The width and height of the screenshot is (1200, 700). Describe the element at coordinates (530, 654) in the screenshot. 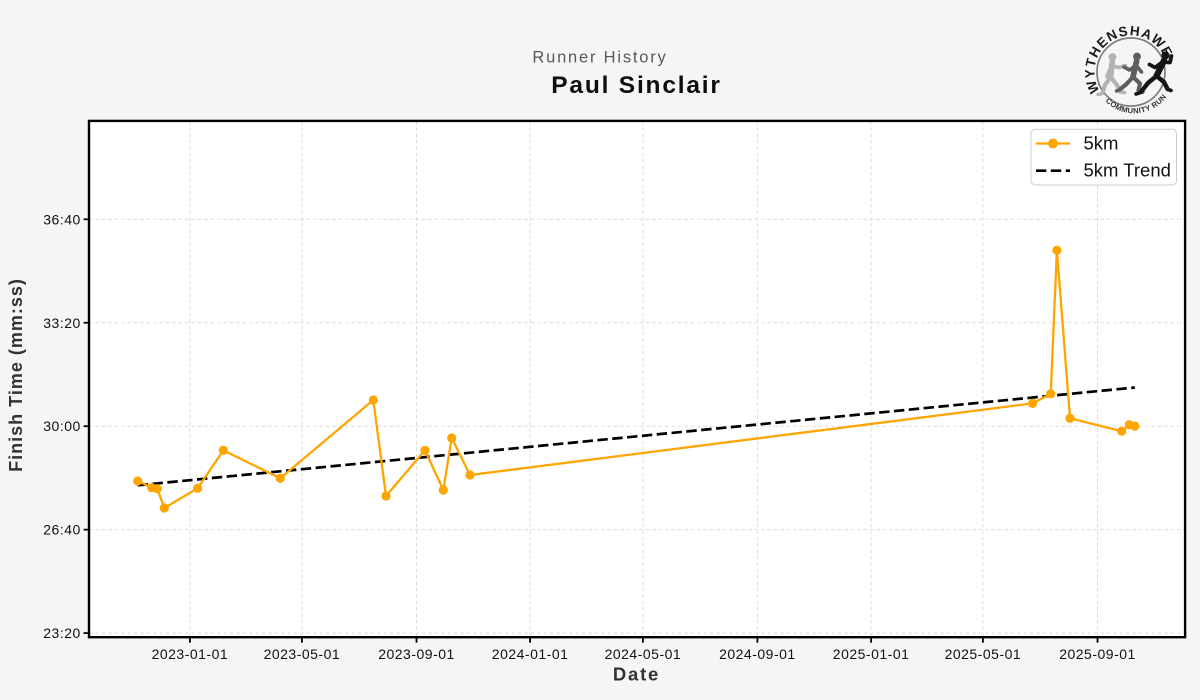

I see `svg-text: 2024-01-01` at that location.